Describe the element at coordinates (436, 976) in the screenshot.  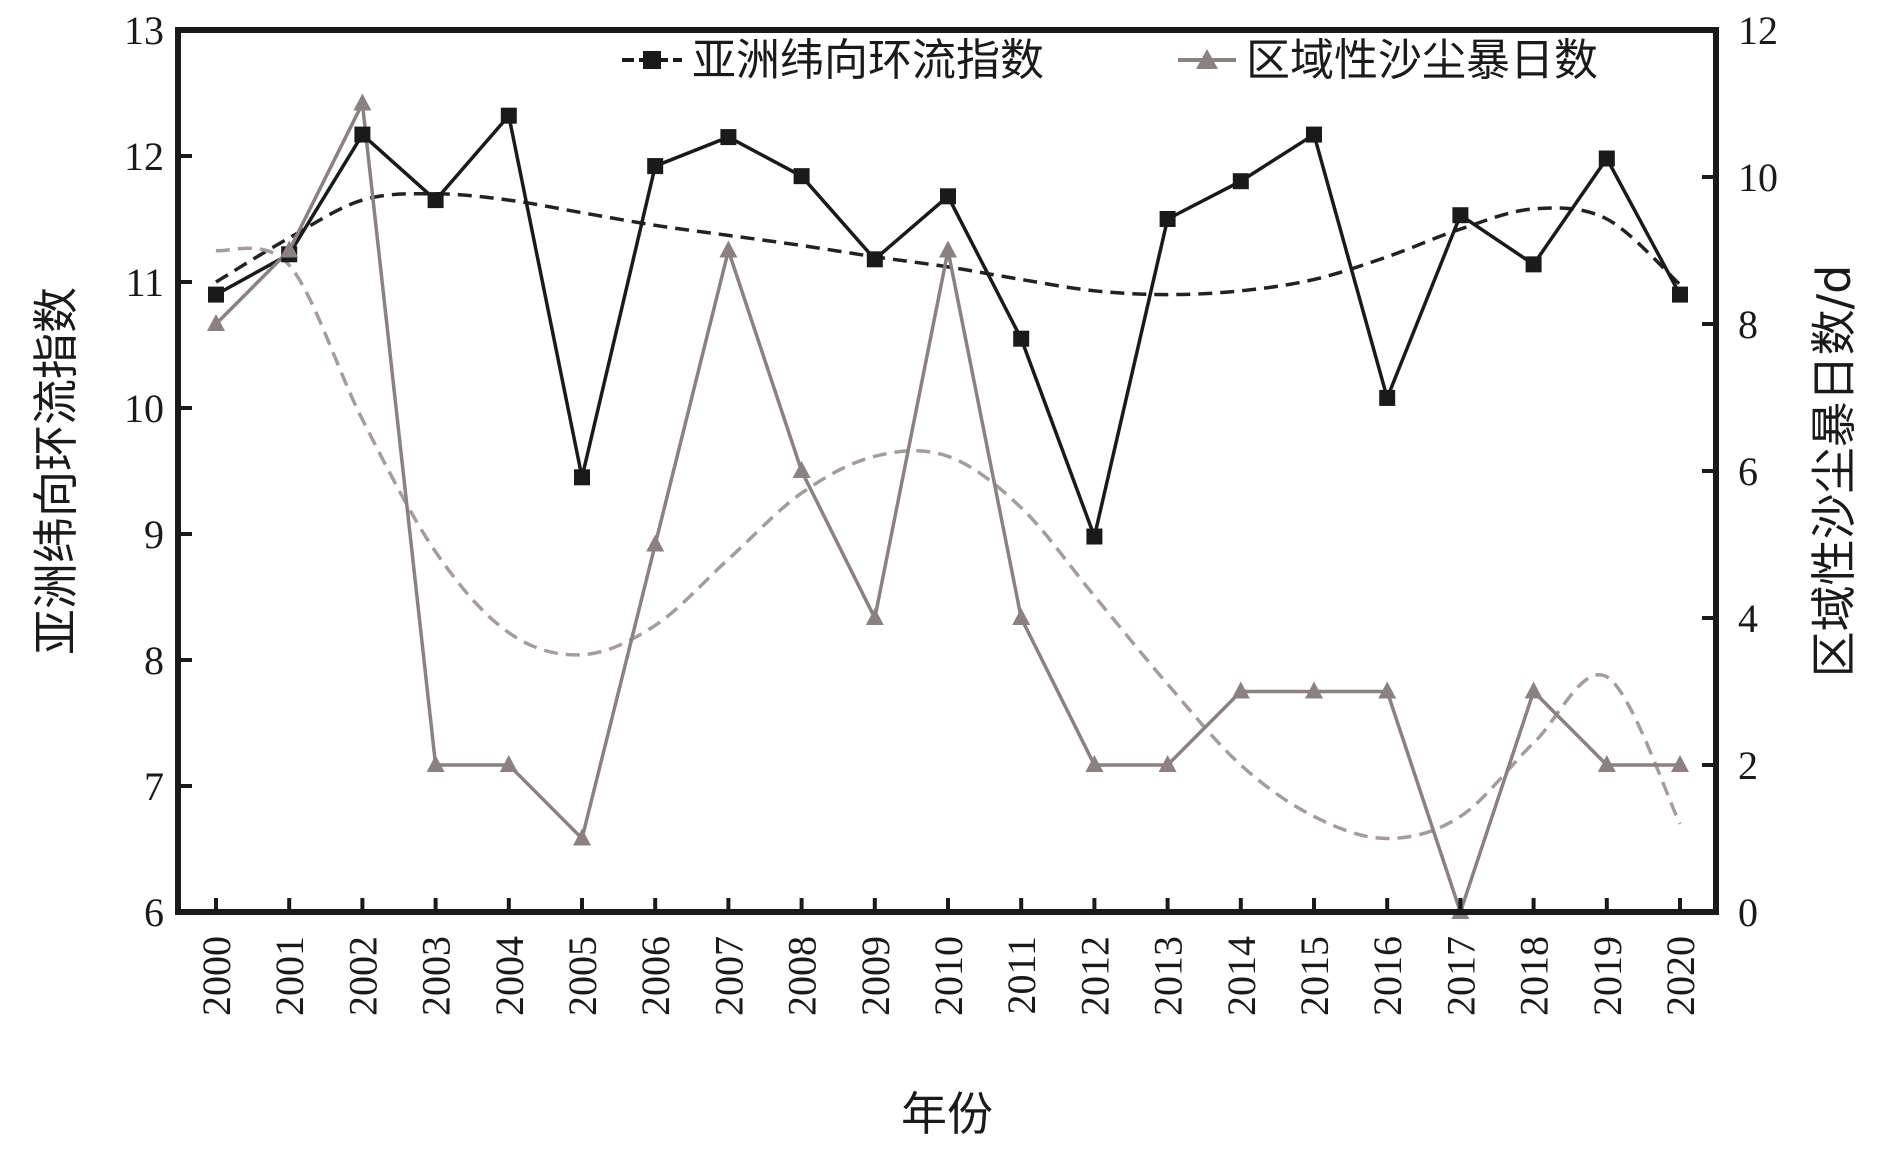
I see `x-tick-label-3: 2003` at that location.